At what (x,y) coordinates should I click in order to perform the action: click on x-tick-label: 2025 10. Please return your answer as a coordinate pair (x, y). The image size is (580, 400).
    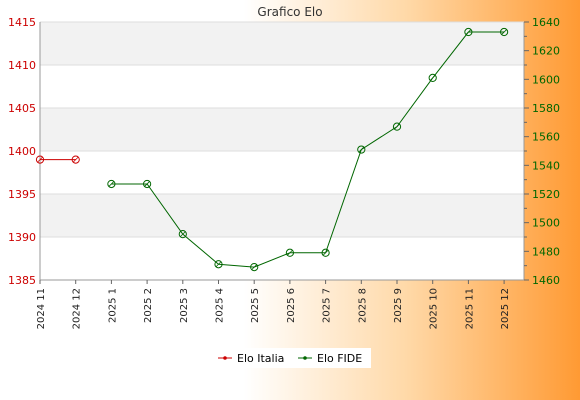
    Looking at the image, I should click on (434, 308).